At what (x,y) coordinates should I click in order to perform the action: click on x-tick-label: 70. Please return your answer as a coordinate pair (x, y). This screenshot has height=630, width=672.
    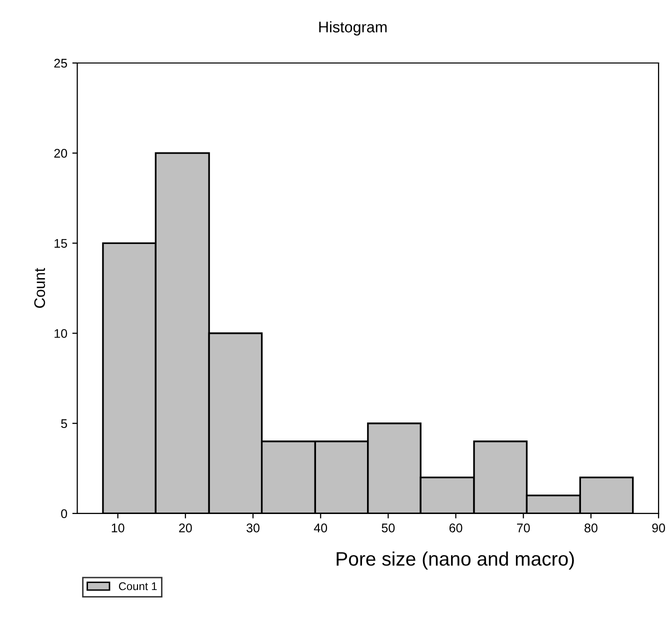
    Looking at the image, I should click on (523, 528).